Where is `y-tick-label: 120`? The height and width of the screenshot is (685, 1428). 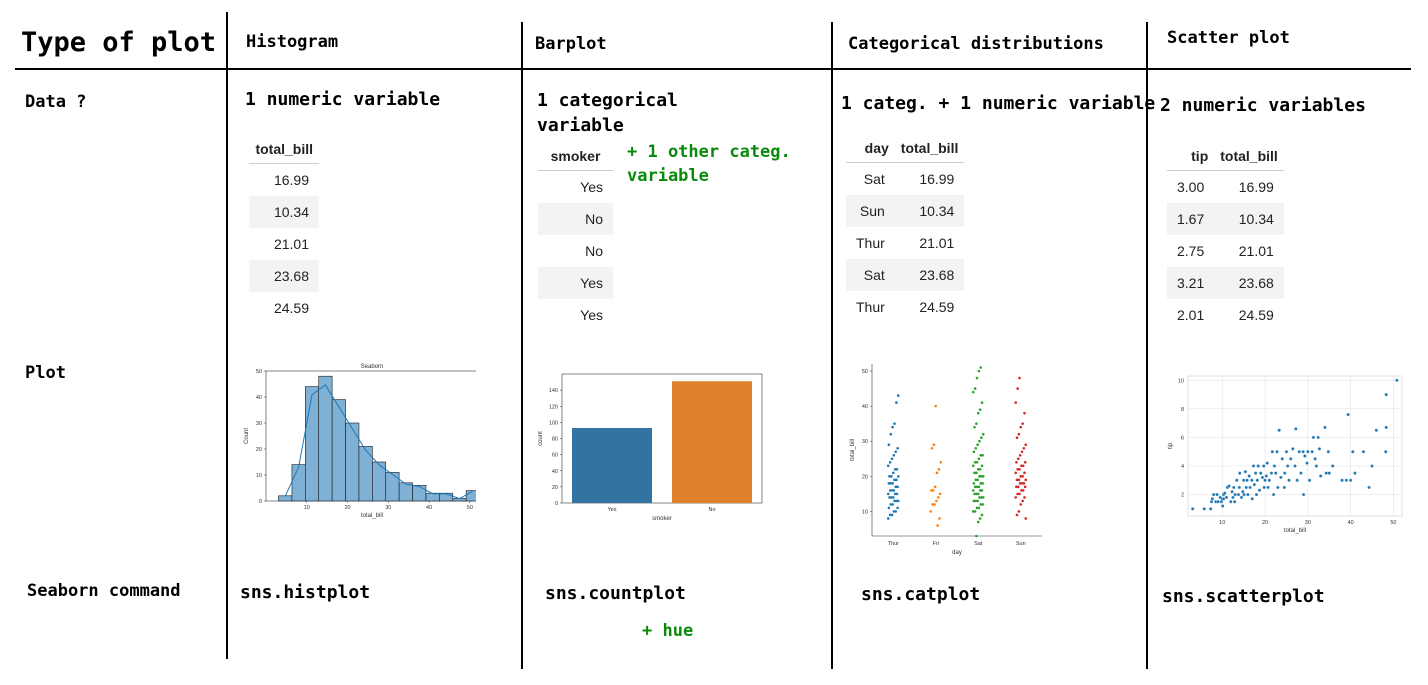
y-tick-label: 120 is located at coordinates (553, 407).